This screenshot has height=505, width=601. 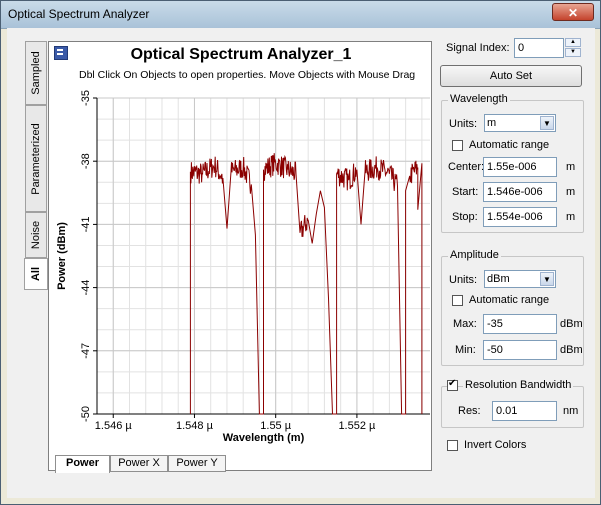 What do you see at coordinates (86, 351) in the screenshot?
I see `y-tick-label: -47` at bounding box center [86, 351].